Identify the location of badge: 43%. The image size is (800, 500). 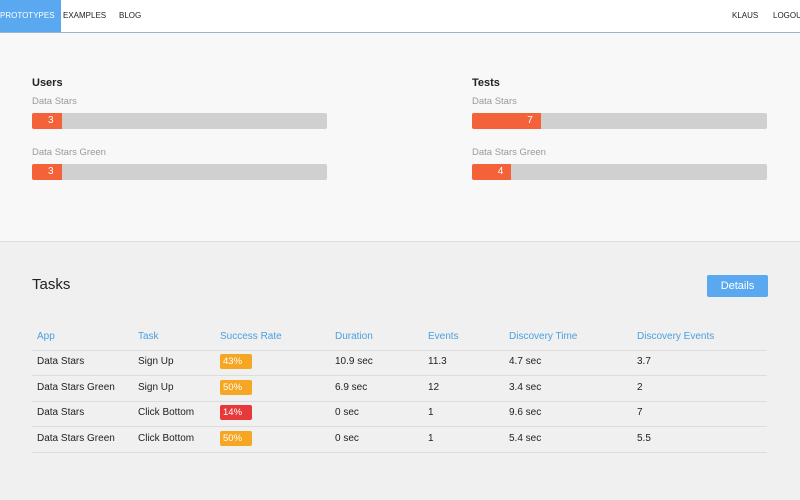
(236, 361).